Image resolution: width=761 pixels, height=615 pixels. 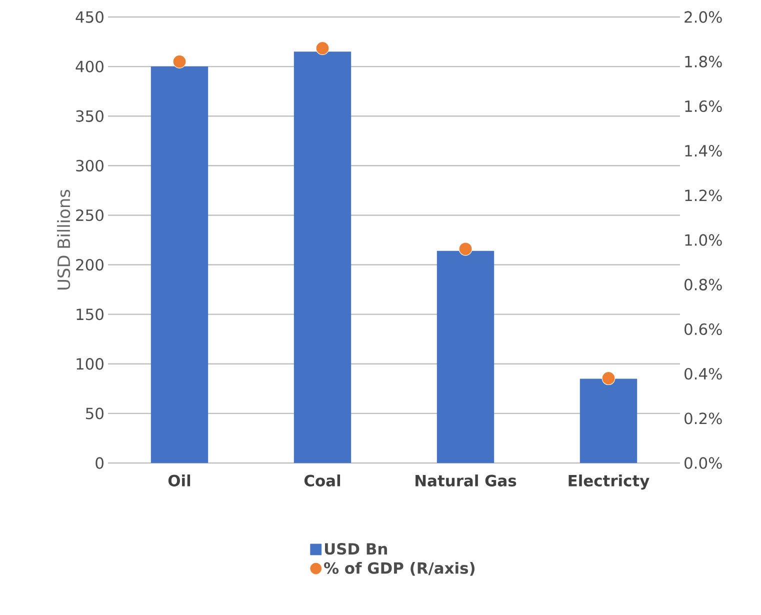 What do you see at coordinates (90, 66) in the screenshot?
I see `y-tick-label: 400` at bounding box center [90, 66].